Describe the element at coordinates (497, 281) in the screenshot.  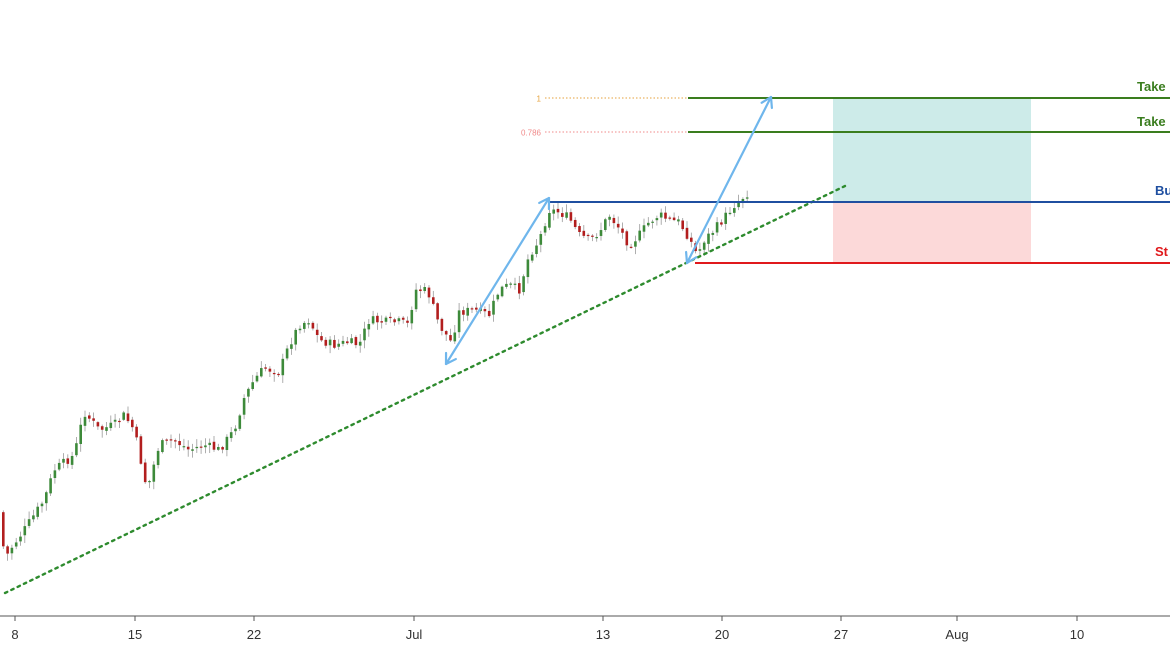
I see `swing-arrow-first-leg` at that location.